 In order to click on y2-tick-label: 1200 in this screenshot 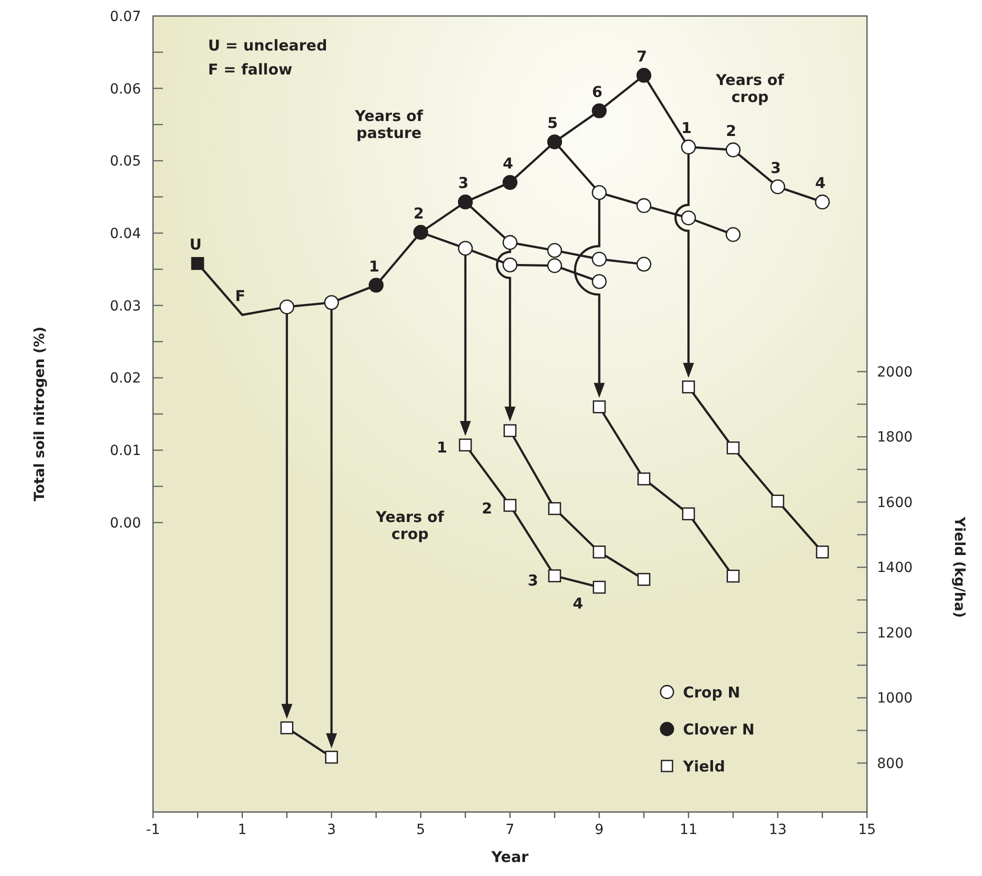, I will do `click(895, 633)`.